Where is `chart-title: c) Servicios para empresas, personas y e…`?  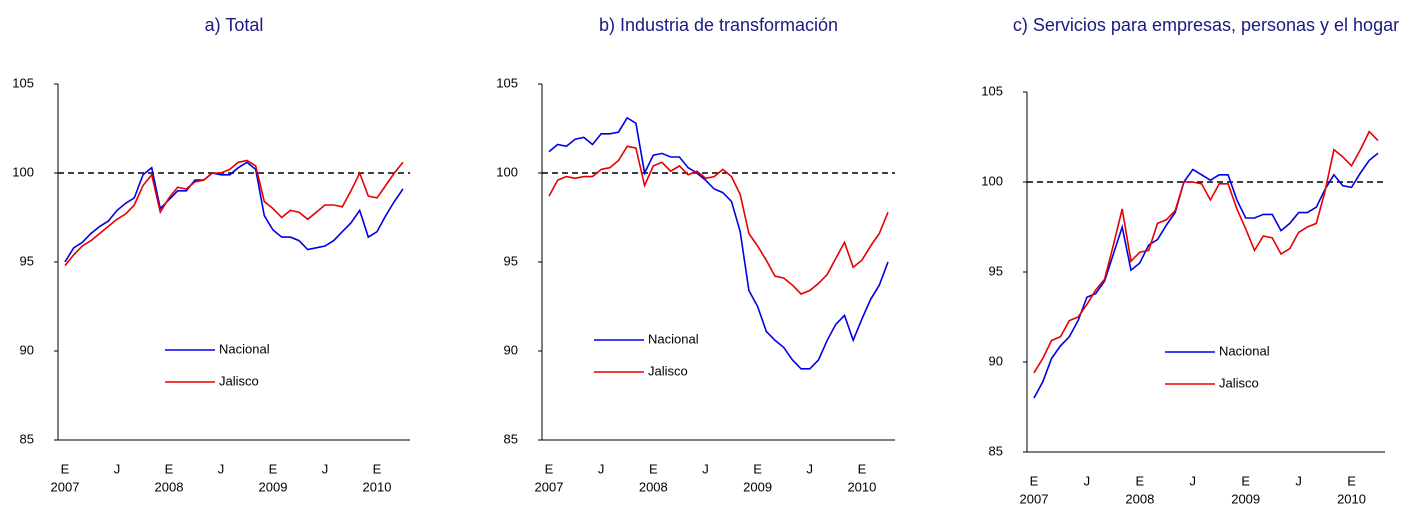
chart-title: c) Servicios para empresas, personas y e… is located at coordinates (1206, 25).